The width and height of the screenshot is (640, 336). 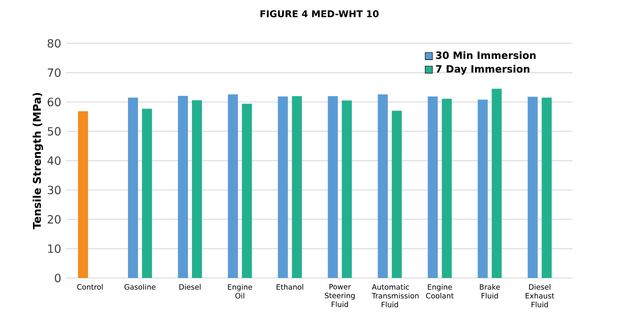 What do you see at coordinates (54, 131) in the screenshot?
I see `y-tick-label: 50` at bounding box center [54, 131].